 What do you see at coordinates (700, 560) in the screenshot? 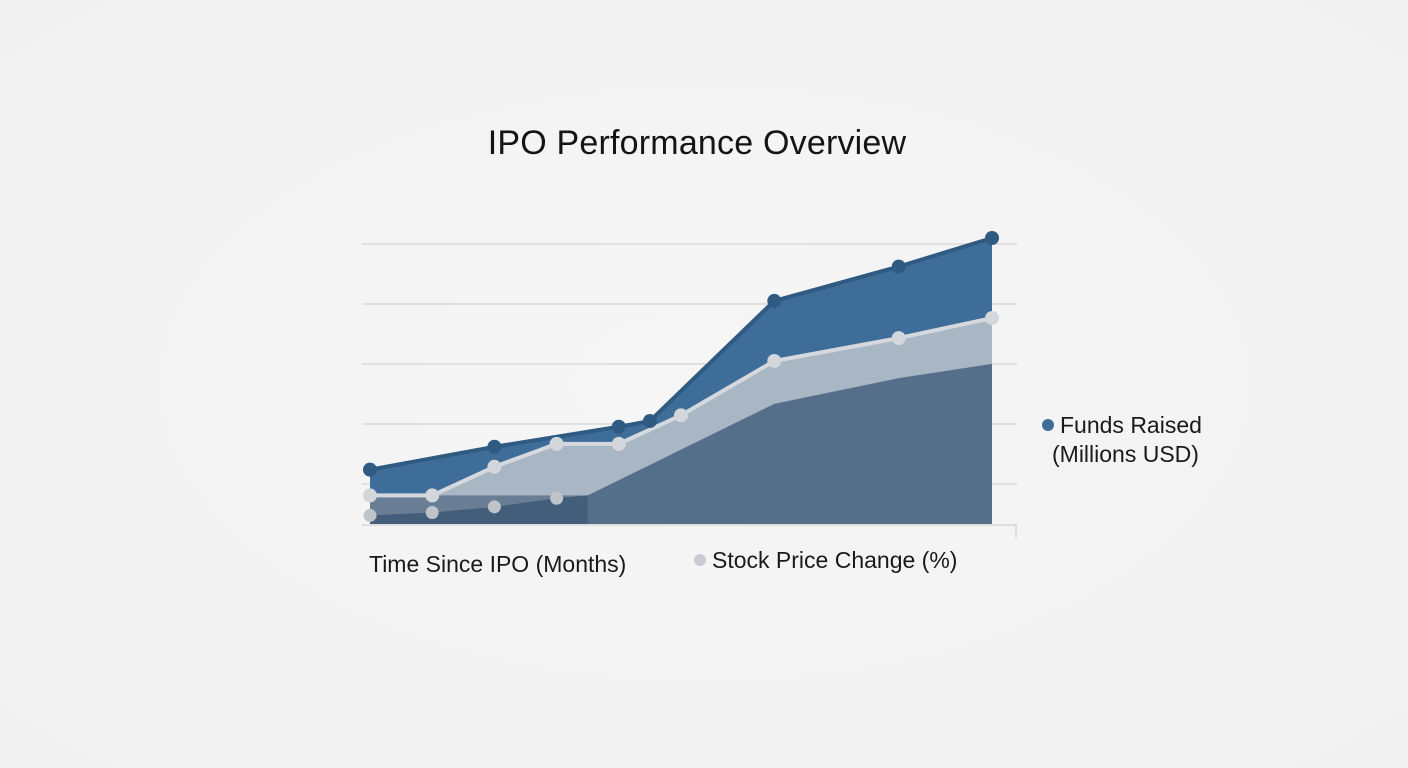
I see `legend-marker-stock` at bounding box center [700, 560].